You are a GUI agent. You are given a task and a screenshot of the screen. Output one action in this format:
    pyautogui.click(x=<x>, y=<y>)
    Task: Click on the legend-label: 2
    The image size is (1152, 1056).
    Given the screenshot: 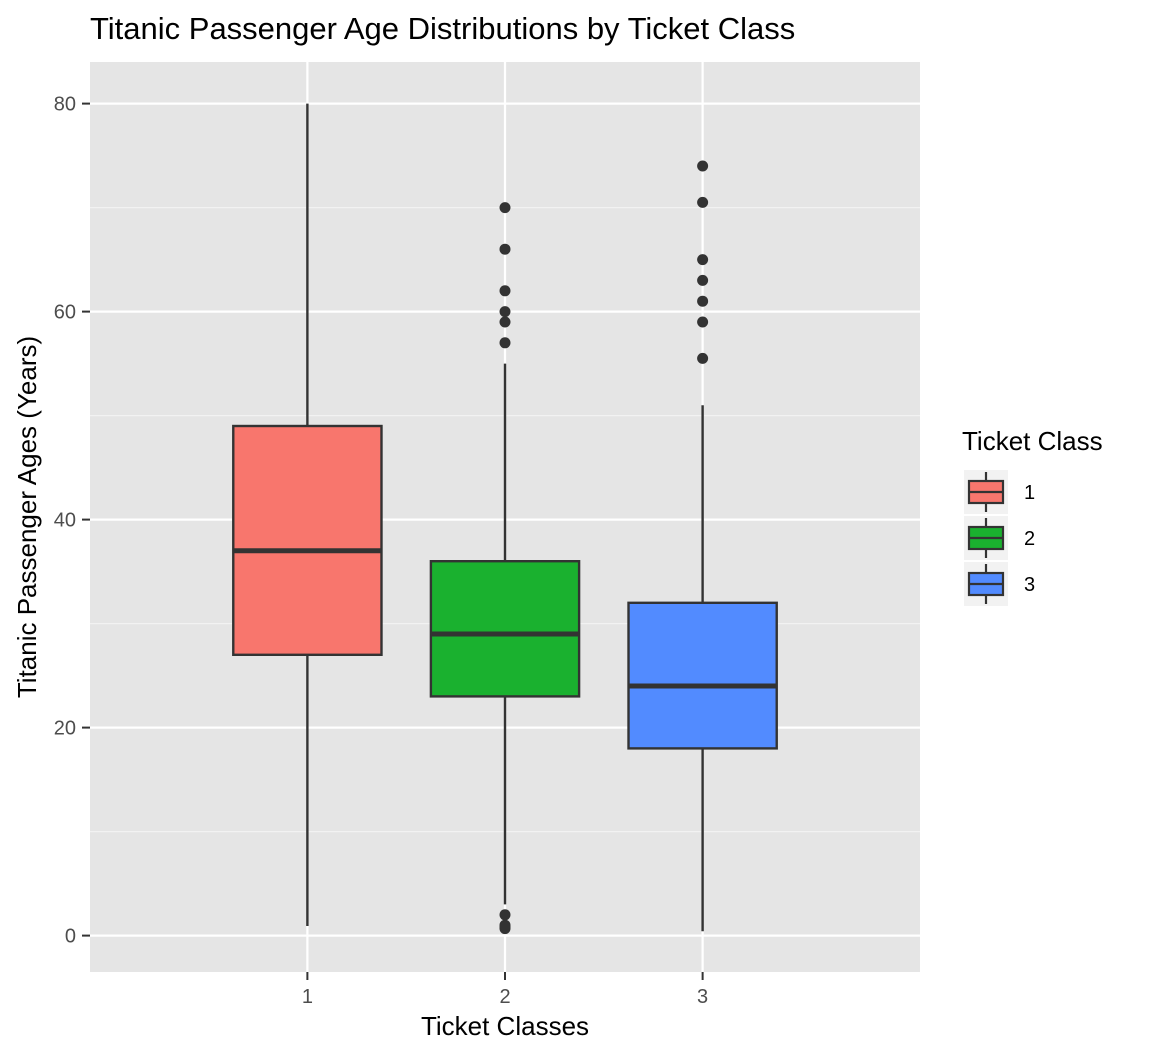 What is the action you would take?
    pyautogui.click(x=1029, y=539)
    